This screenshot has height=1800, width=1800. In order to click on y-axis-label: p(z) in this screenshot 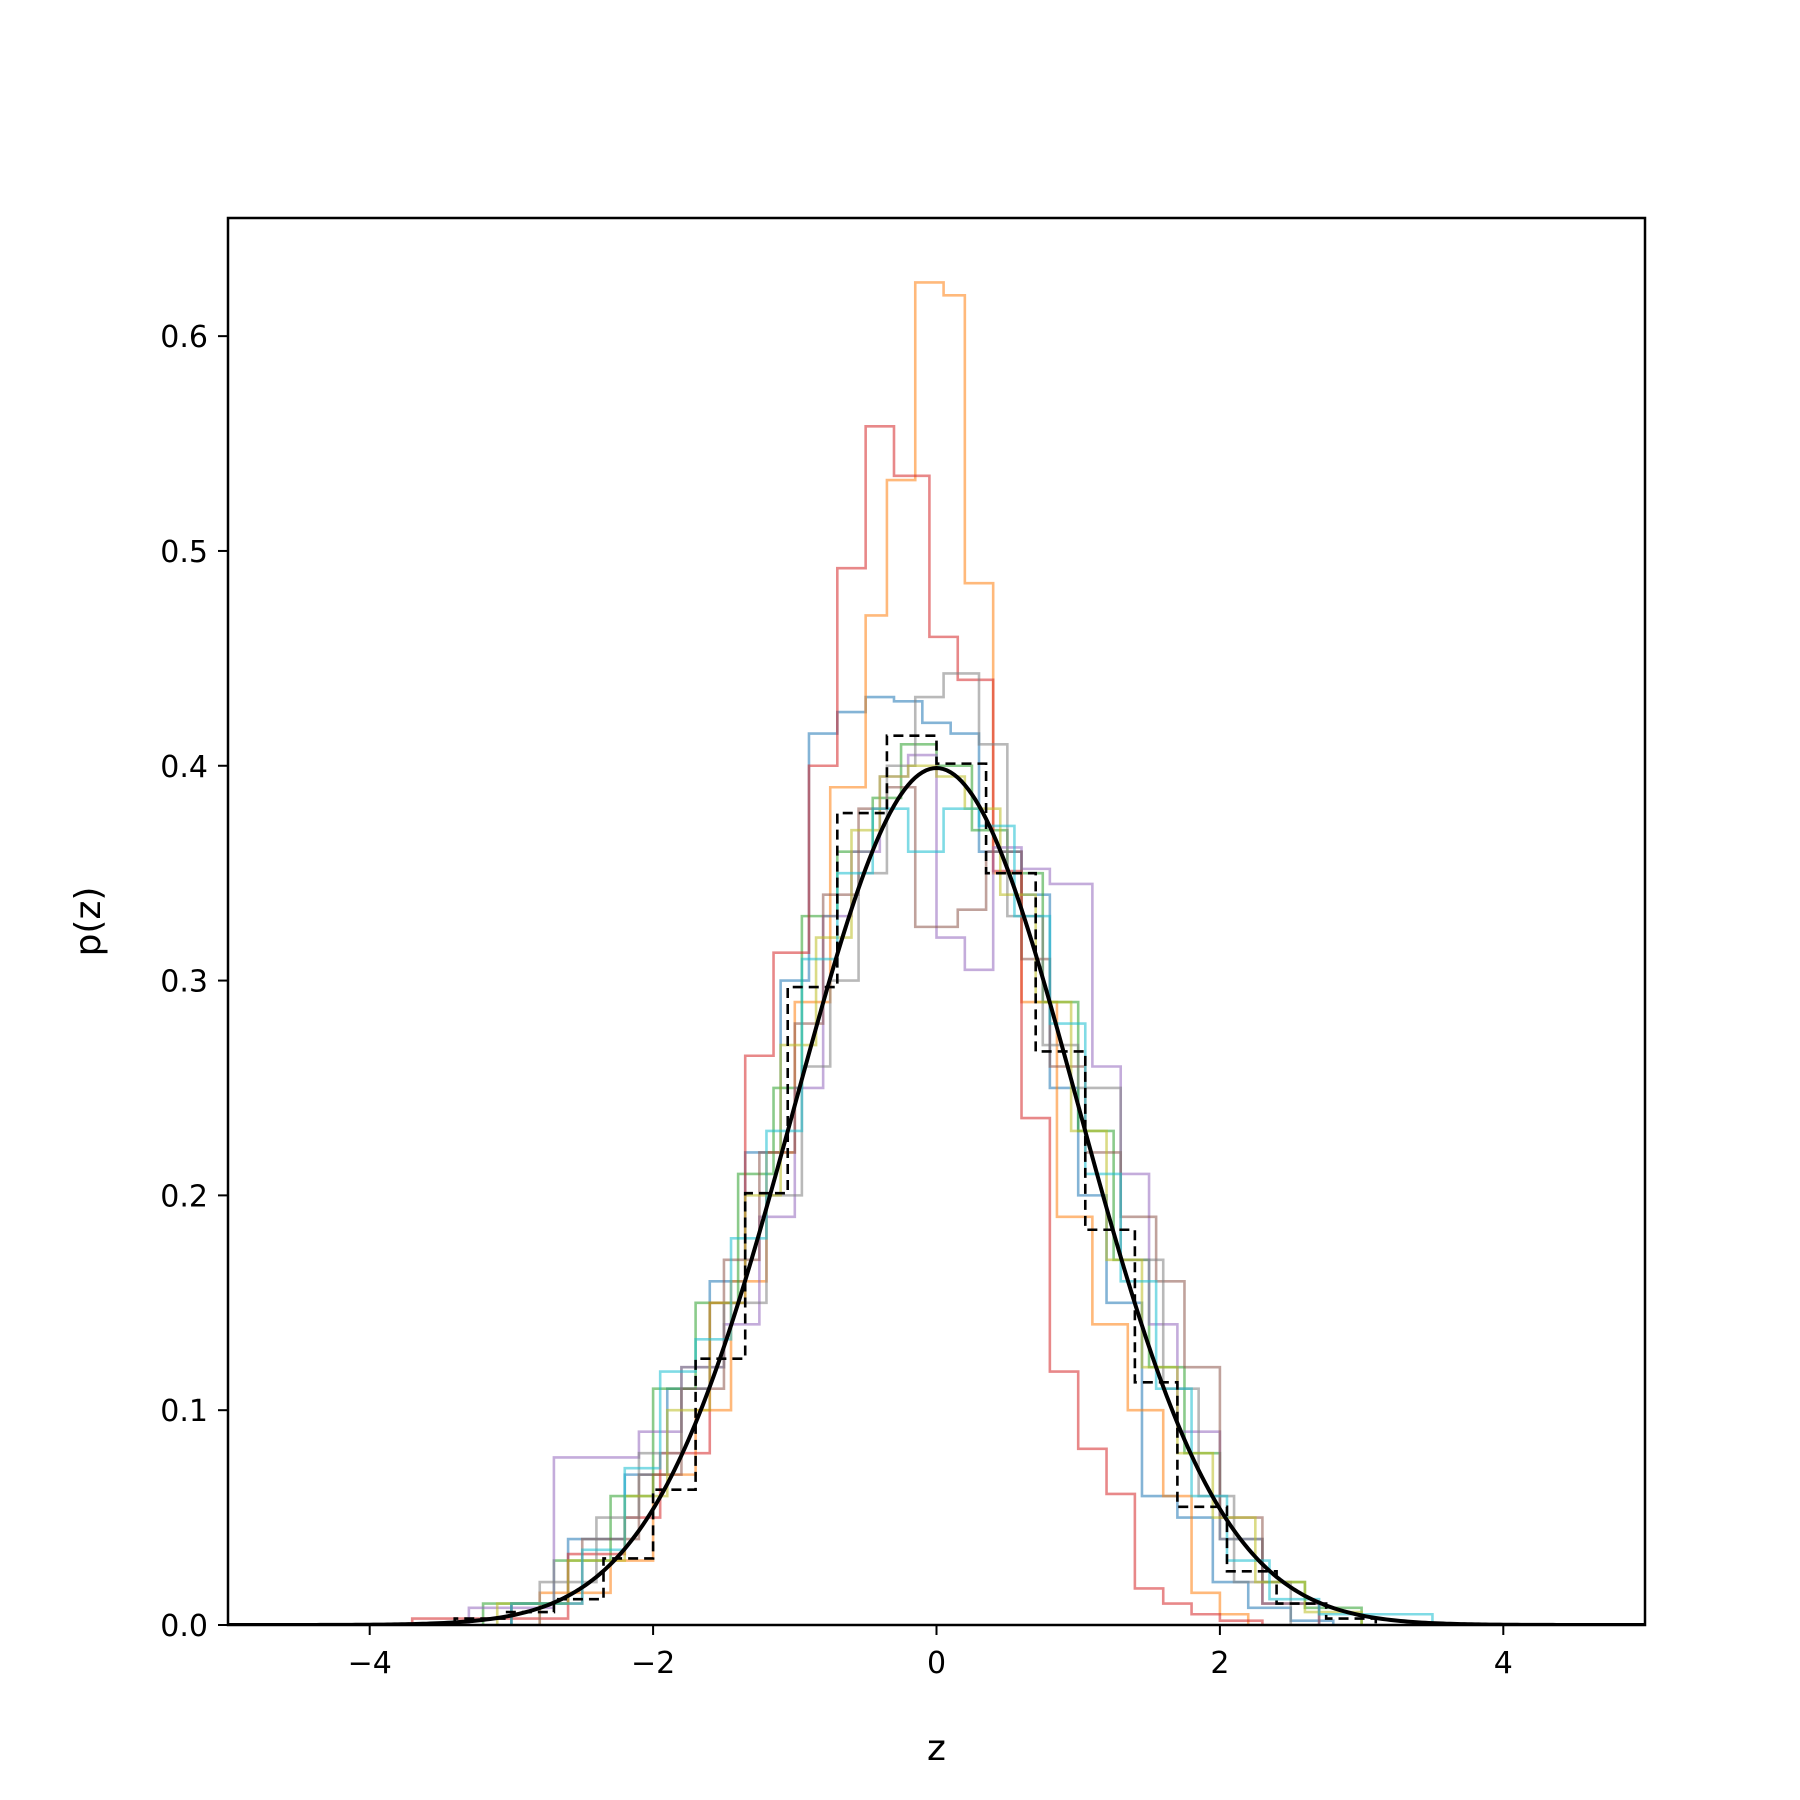, I will do `click(88, 922)`.